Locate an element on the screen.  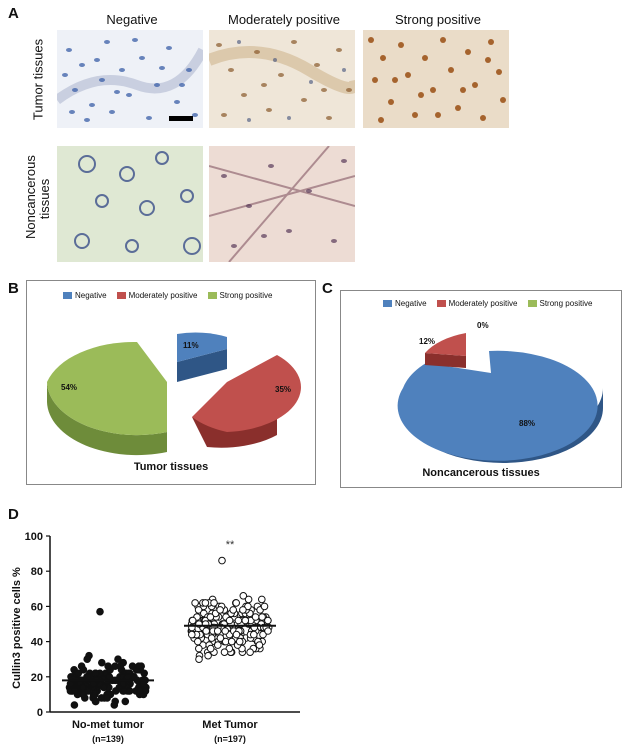
pie-b-slice-negative is located at coordinates (202, 347).